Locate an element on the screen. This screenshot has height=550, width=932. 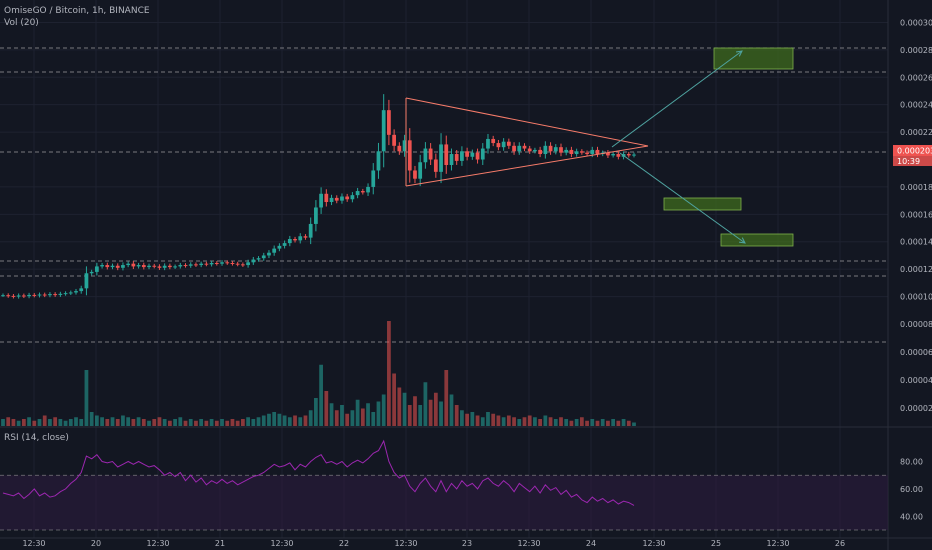
price-axis-label: 0.0002800 is located at coordinates (916, 50).